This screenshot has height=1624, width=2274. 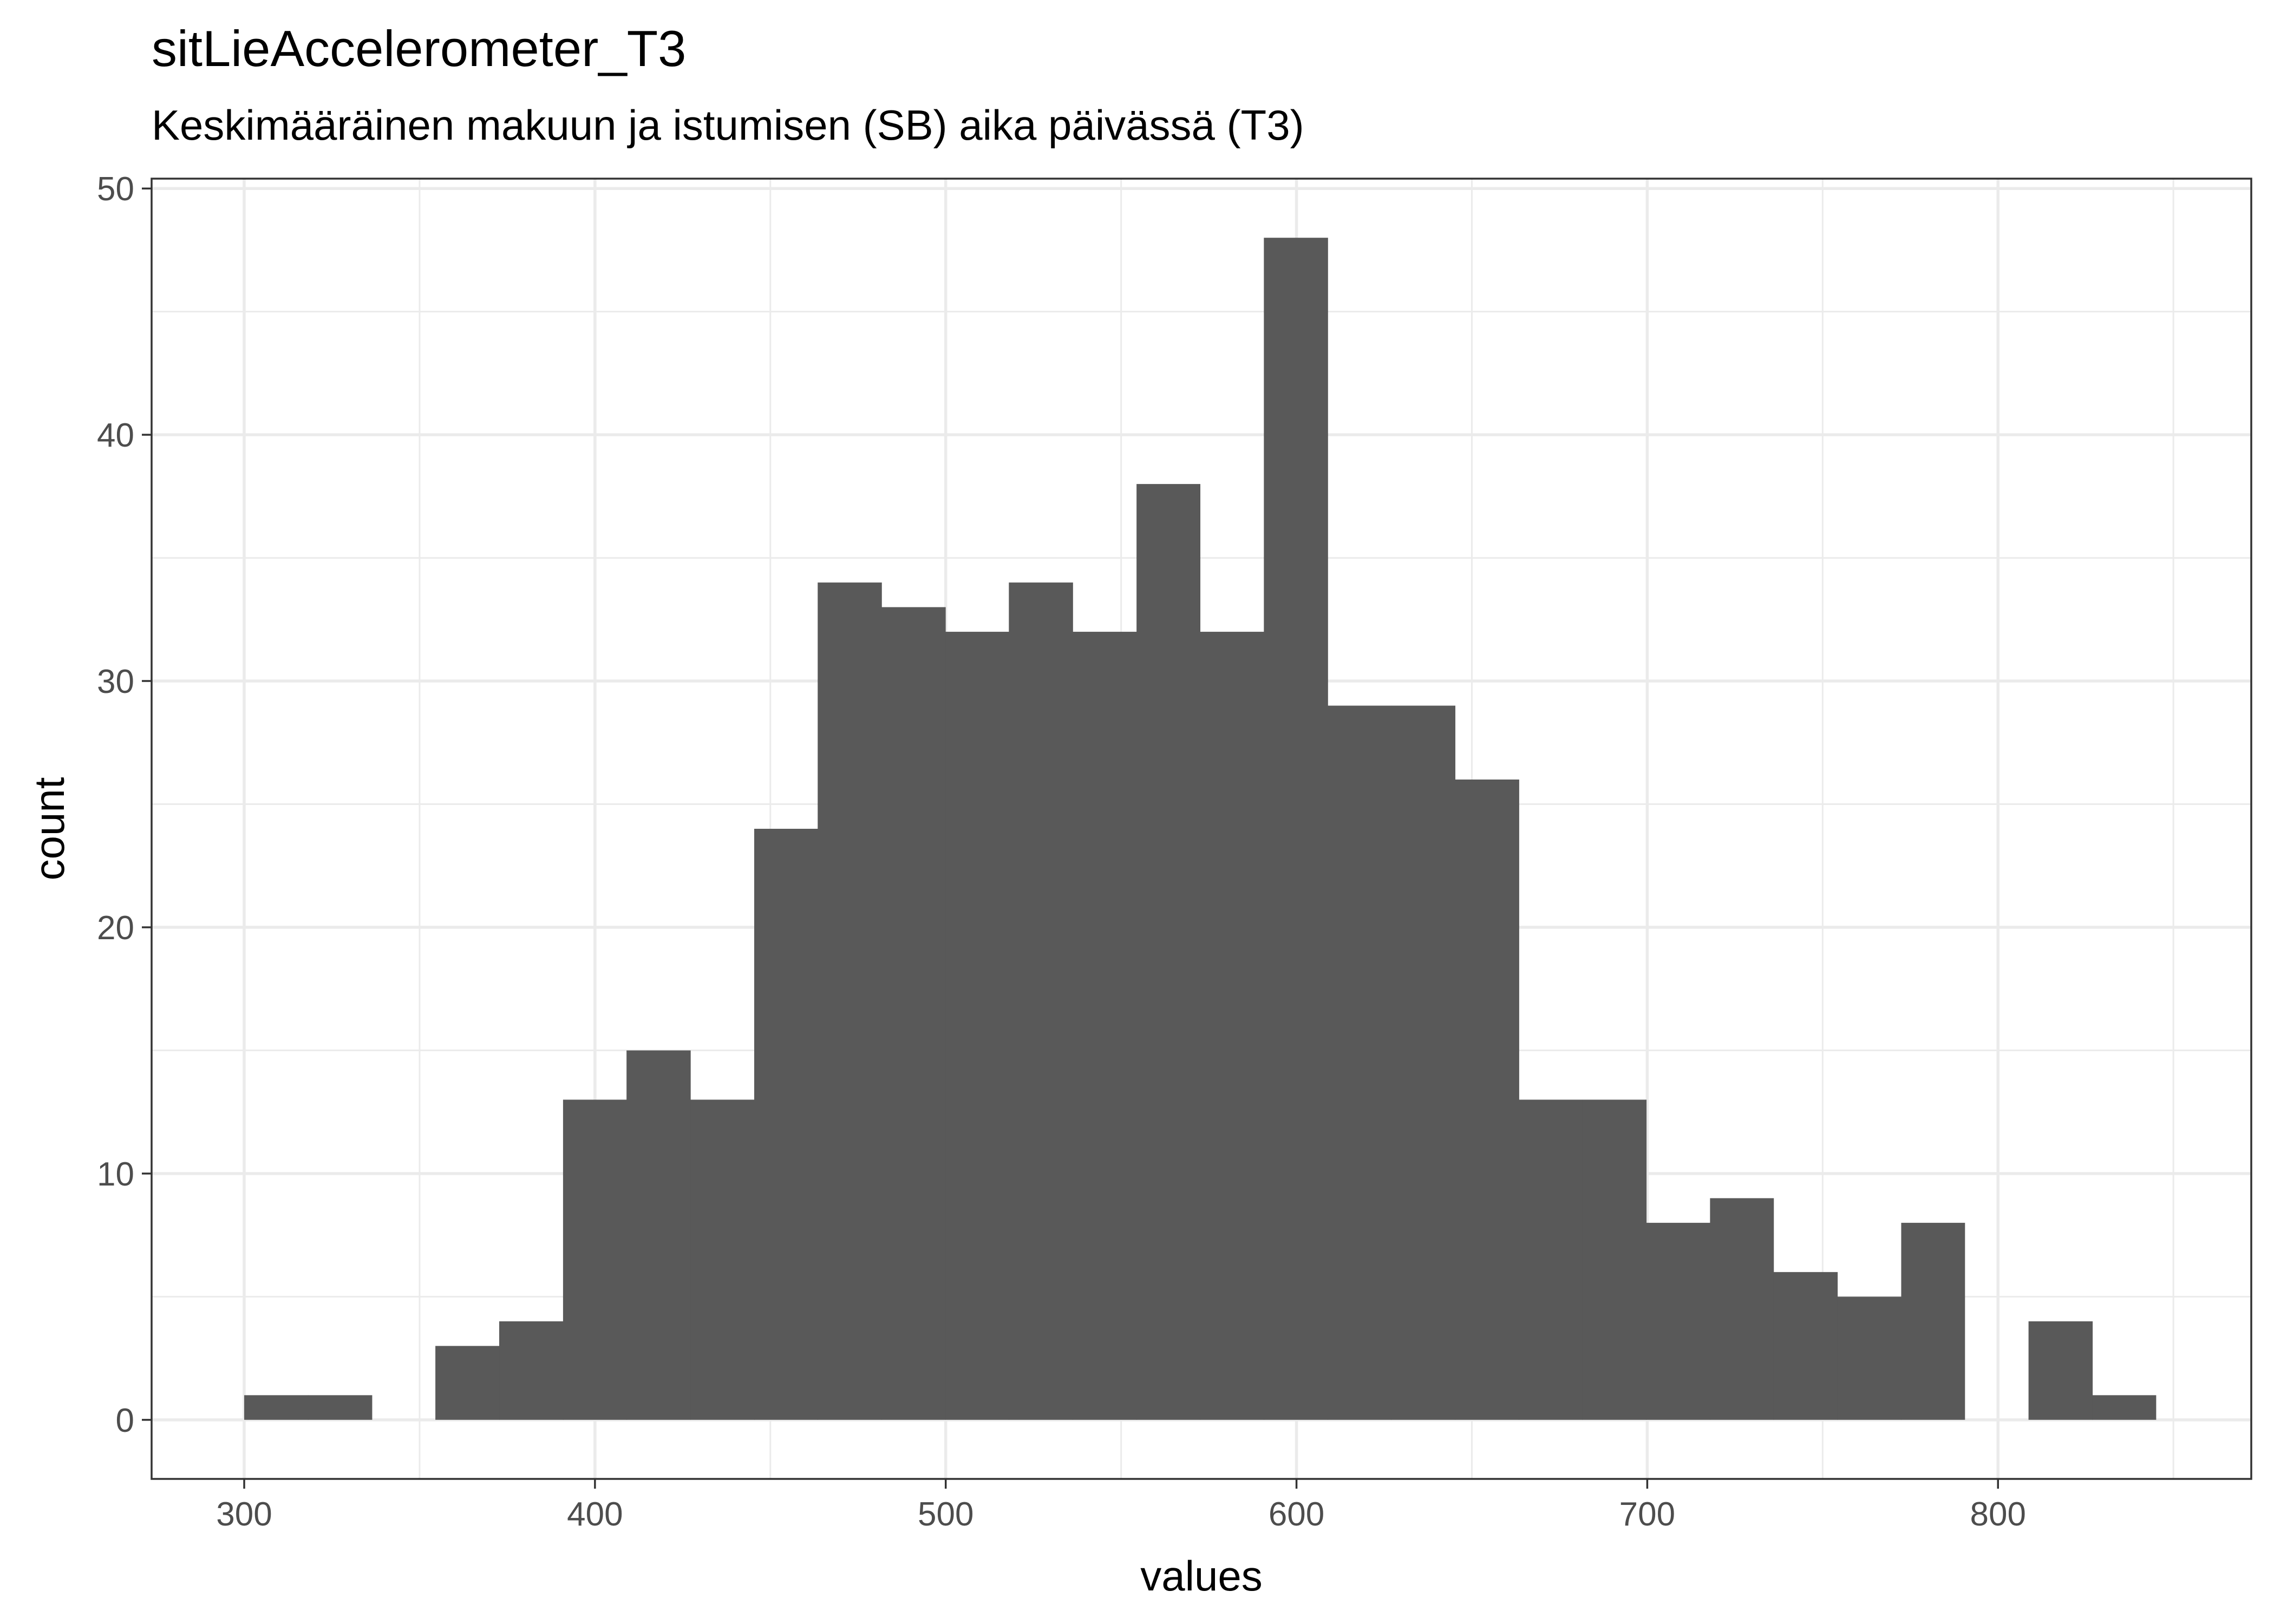 I want to click on x-tick-label: 500, so click(x=946, y=1514).